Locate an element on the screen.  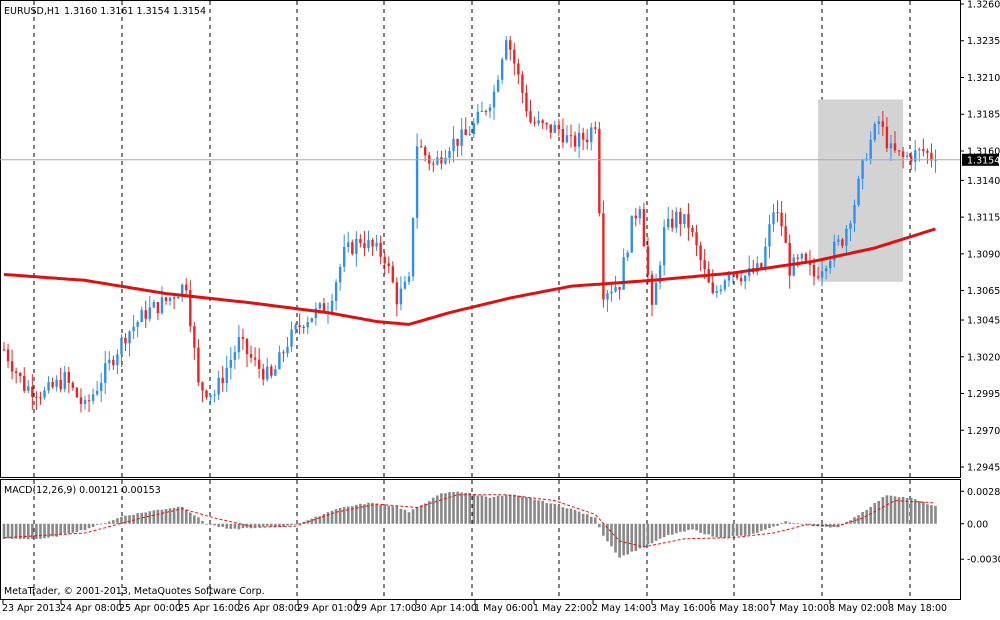
ohlc-readout: 1.3160 1.3161 1.3154 1.3154 is located at coordinates (135, 11).